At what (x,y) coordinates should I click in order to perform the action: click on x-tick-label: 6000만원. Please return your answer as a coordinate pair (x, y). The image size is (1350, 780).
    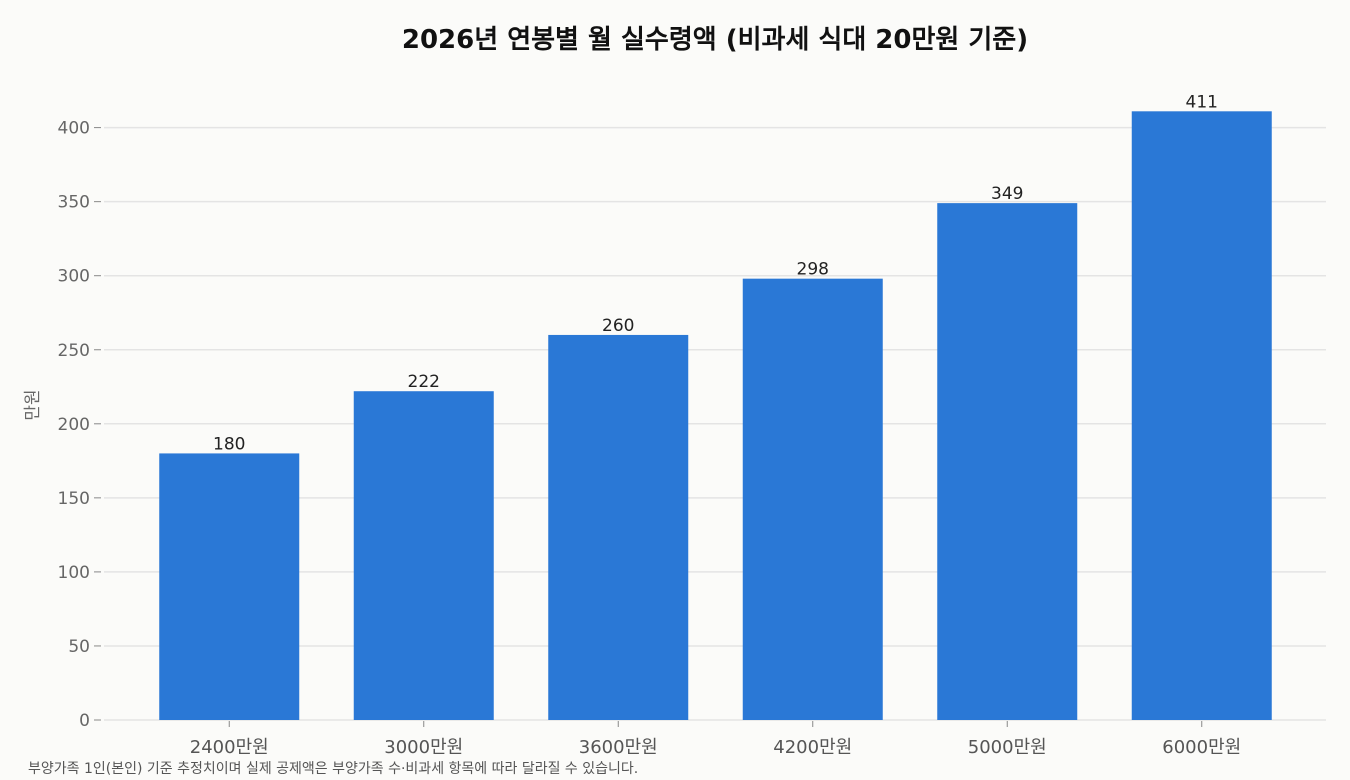
    Looking at the image, I should click on (1201, 747).